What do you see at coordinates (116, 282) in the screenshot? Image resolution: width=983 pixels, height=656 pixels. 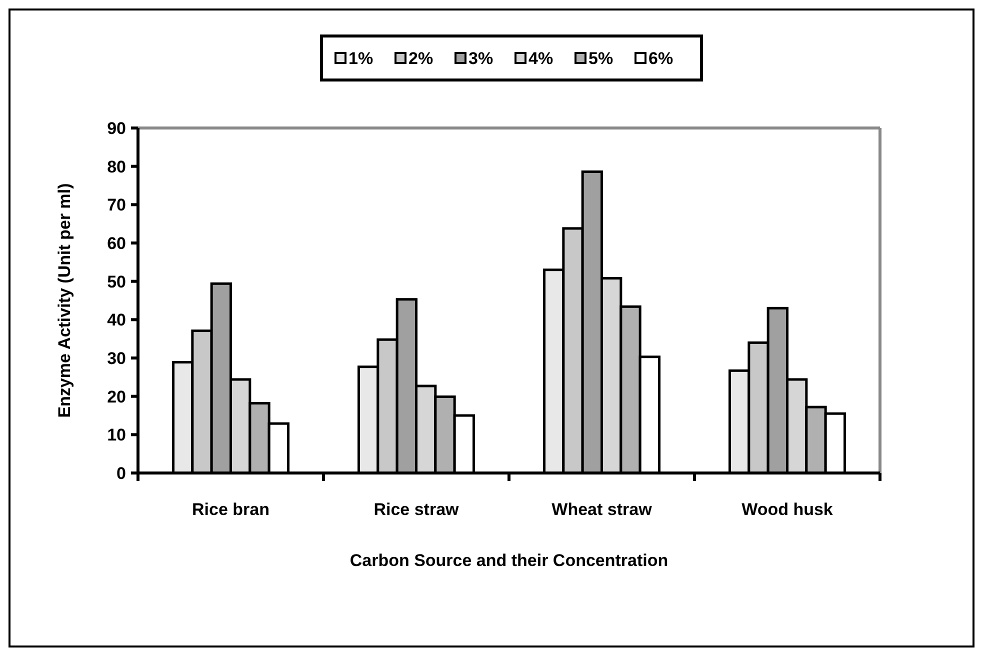 I see `y-tick-label: 50` at bounding box center [116, 282].